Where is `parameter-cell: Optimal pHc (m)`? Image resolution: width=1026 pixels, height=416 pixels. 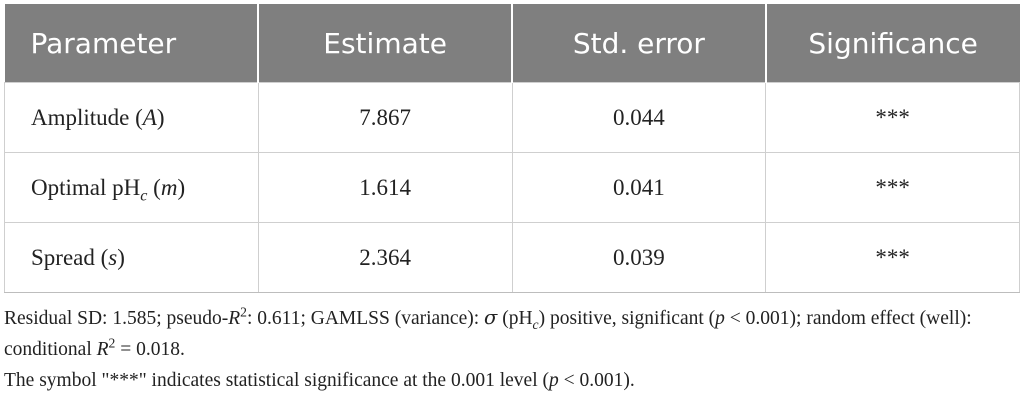 parameter-cell: Optimal pHc (m) is located at coordinates (131, 187).